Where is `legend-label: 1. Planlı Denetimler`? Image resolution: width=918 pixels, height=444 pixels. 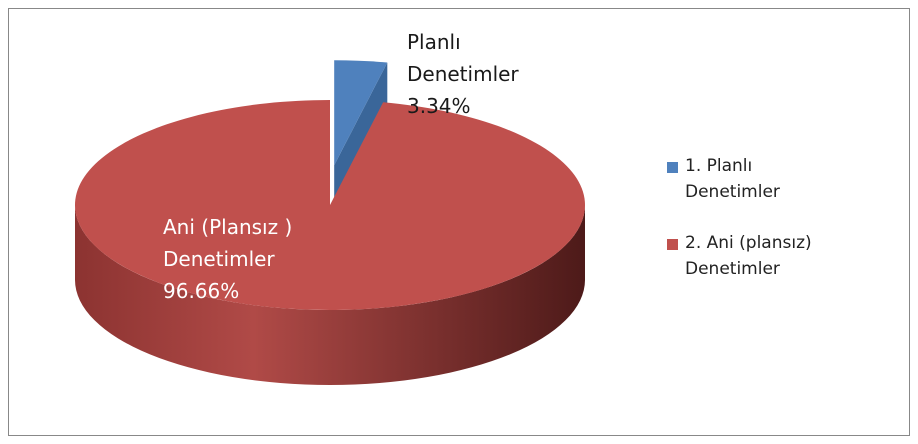 legend-label: 1. Planlı Denetimler is located at coordinates (732, 179).